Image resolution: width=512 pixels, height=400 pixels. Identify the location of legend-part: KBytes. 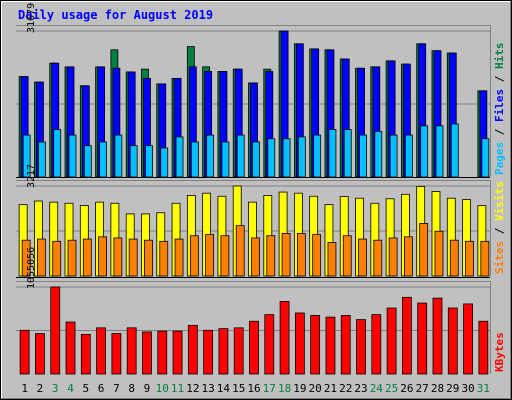
(499, 352).